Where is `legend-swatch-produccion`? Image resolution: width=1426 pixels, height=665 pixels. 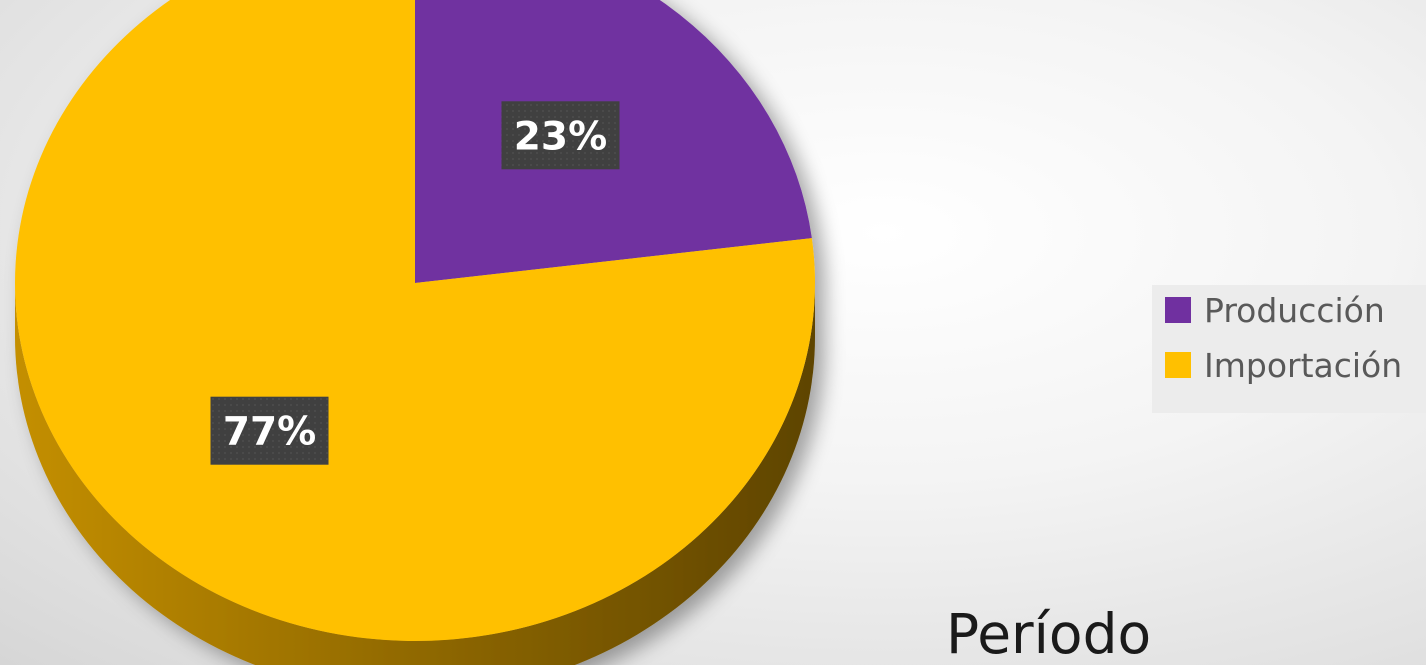 legend-swatch-produccion is located at coordinates (1178, 310).